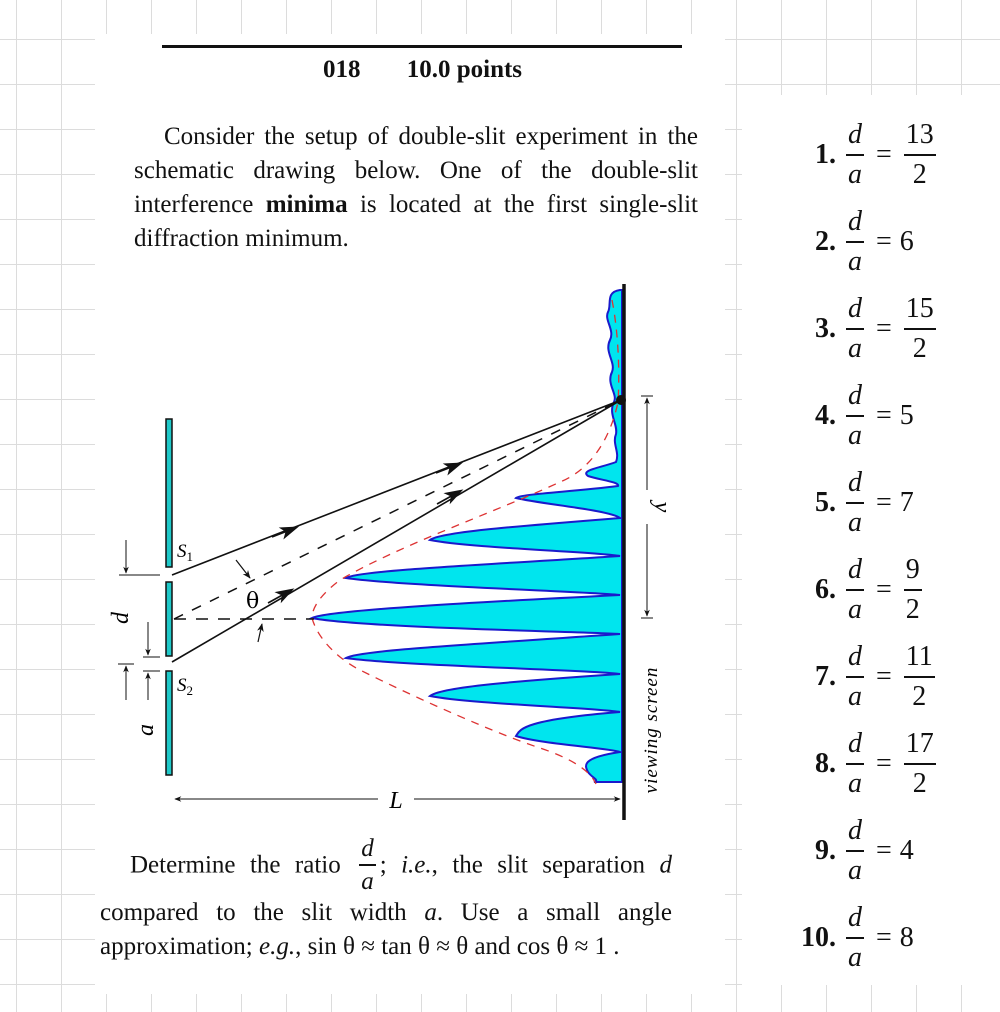 The width and height of the screenshot is (1000, 1012). What do you see at coordinates (464, 69) in the screenshot?
I see `question-points: 10.0 points` at bounding box center [464, 69].